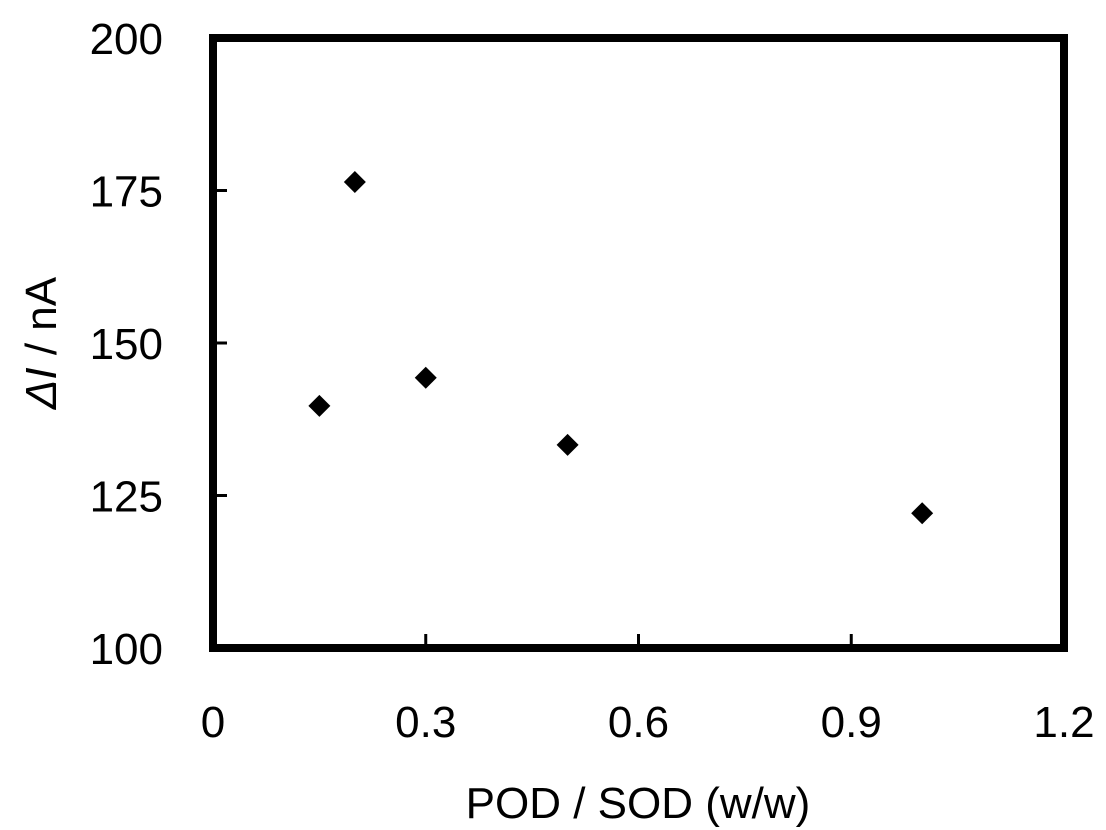 The height and width of the screenshot is (830, 1106). What do you see at coordinates (648, 690) in the screenshot?
I see `x-axis-ticks: 0 0.3 0.6 0.9 1.2` at bounding box center [648, 690].